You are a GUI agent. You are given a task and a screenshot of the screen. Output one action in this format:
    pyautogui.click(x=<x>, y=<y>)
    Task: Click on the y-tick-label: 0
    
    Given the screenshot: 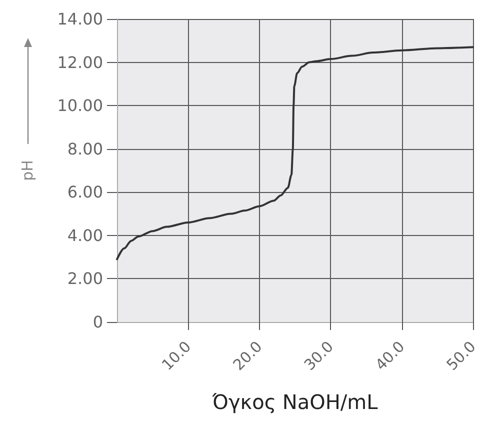 What is the action you would take?
    pyautogui.click(x=97, y=322)
    